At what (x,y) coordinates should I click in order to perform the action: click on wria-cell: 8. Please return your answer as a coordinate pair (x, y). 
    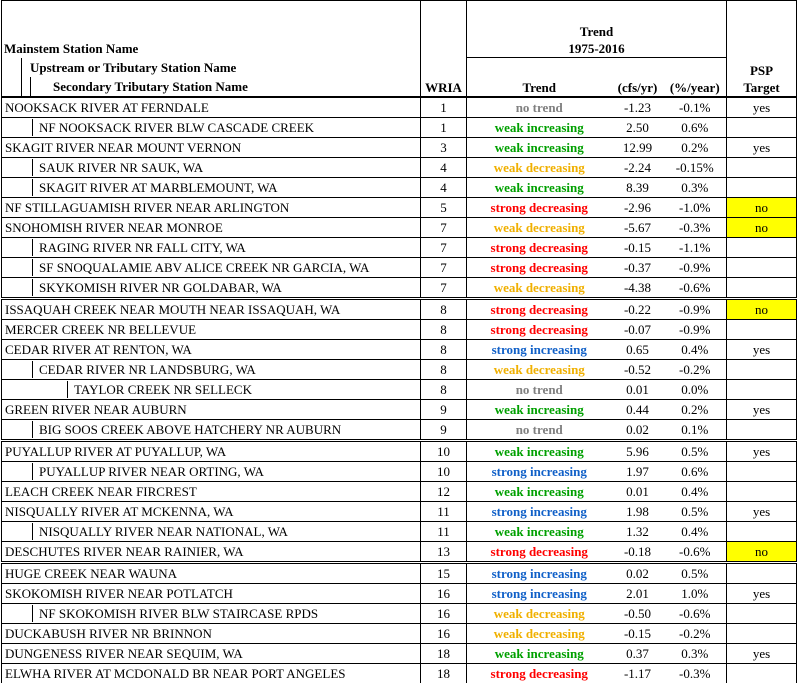
    Looking at the image, I should click on (444, 350).